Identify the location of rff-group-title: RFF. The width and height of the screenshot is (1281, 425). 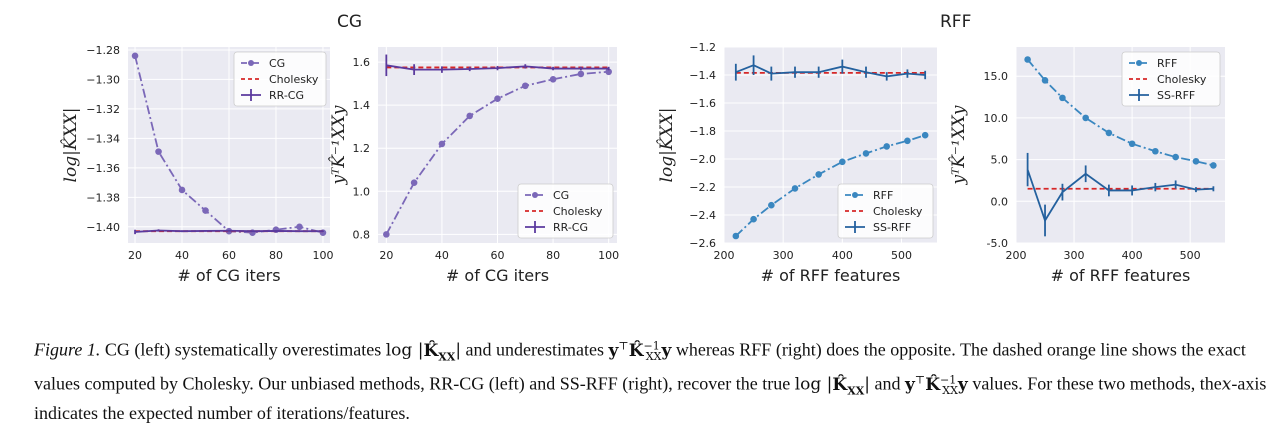
(956, 22).